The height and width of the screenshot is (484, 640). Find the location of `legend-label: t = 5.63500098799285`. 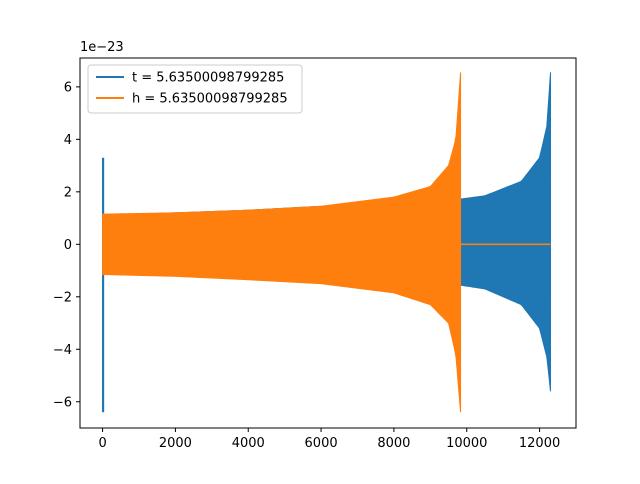

legend-label: t = 5.63500098799285 is located at coordinates (208, 78).